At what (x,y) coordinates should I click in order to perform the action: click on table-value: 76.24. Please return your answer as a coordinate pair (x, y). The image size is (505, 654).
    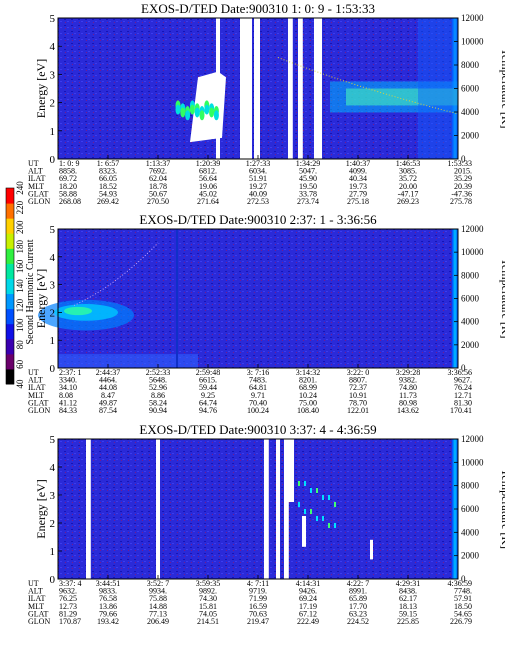
    Looking at the image, I should click on (463, 387).